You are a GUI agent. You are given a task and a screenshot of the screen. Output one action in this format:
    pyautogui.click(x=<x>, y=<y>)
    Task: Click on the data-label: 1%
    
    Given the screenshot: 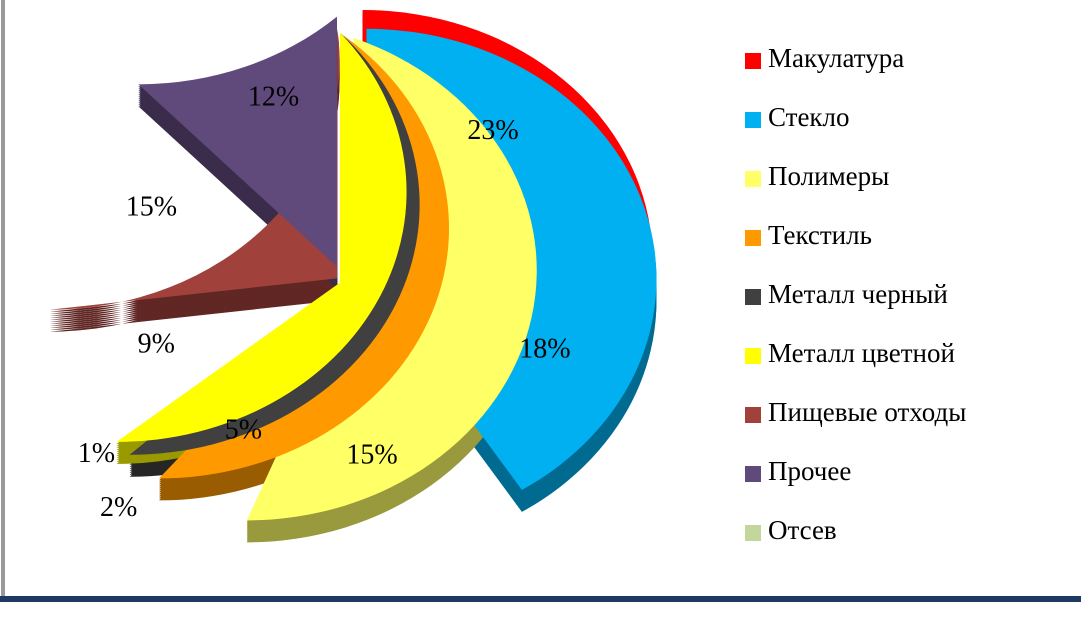 What is the action you would take?
    pyautogui.click(x=96, y=453)
    